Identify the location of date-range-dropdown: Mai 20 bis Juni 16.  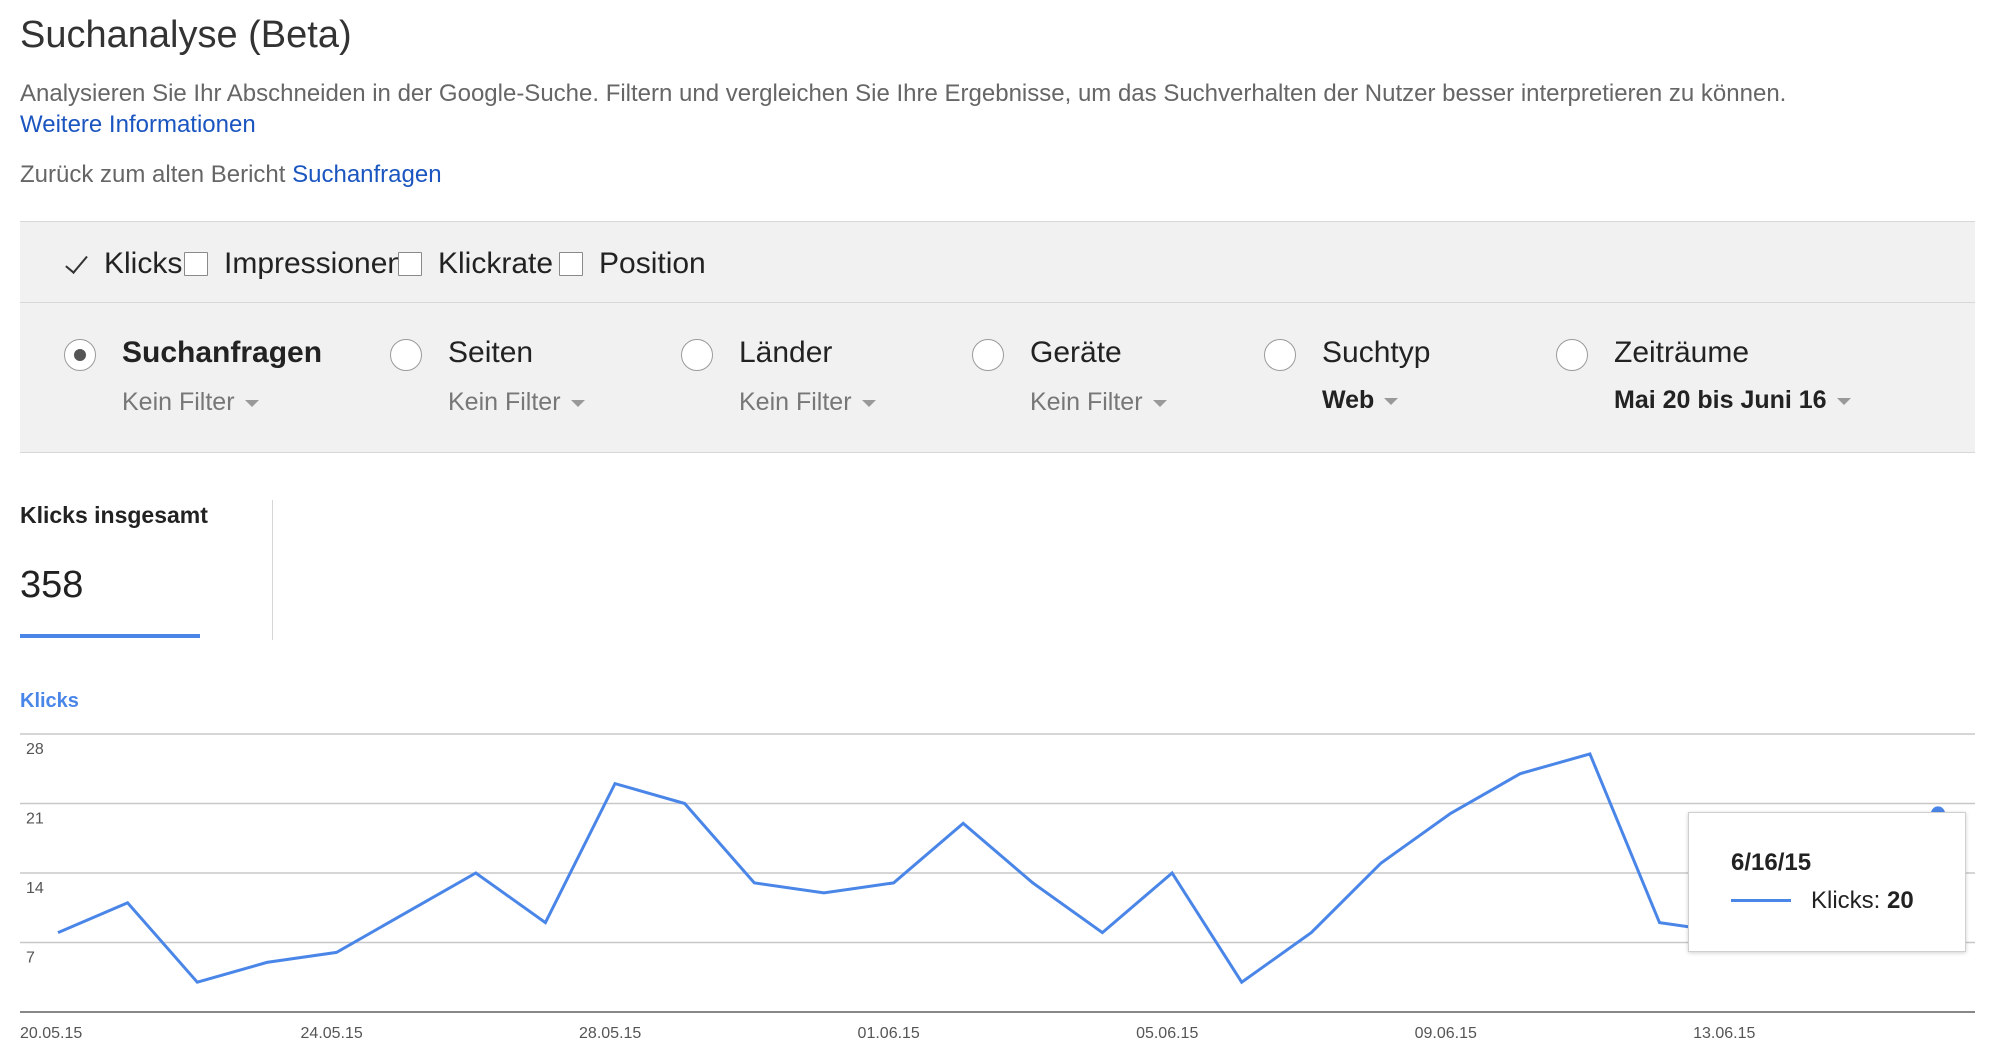
(1732, 400).